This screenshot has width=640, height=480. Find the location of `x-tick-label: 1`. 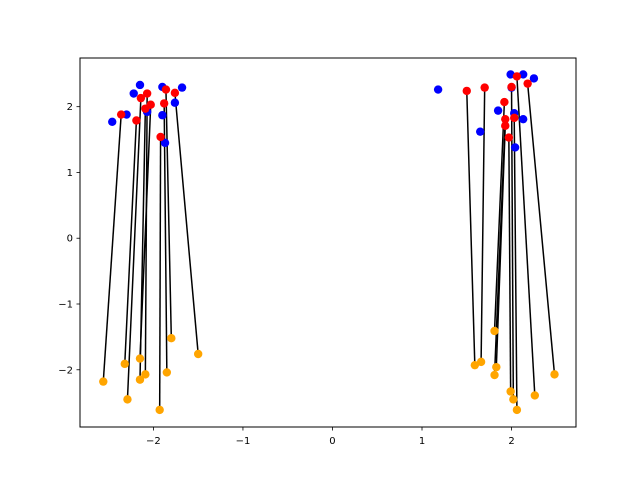

x-tick-label: 1 is located at coordinates (422, 441).